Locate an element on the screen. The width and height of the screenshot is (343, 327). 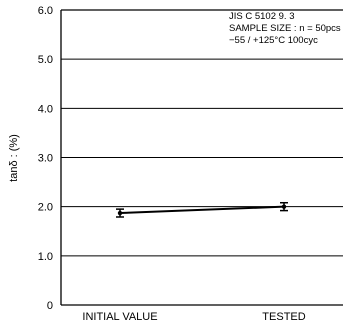
y-axis-label: tanδ : (%) is located at coordinates (14, 158).